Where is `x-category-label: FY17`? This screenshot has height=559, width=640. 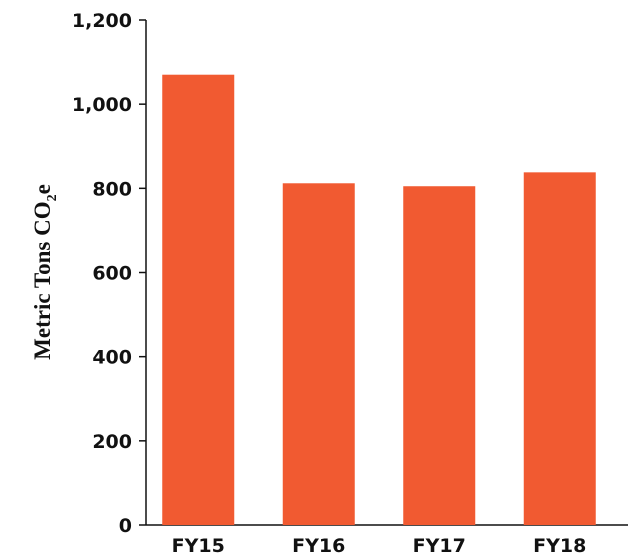
x-category-label: FY17 is located at coordinates (439, 546).